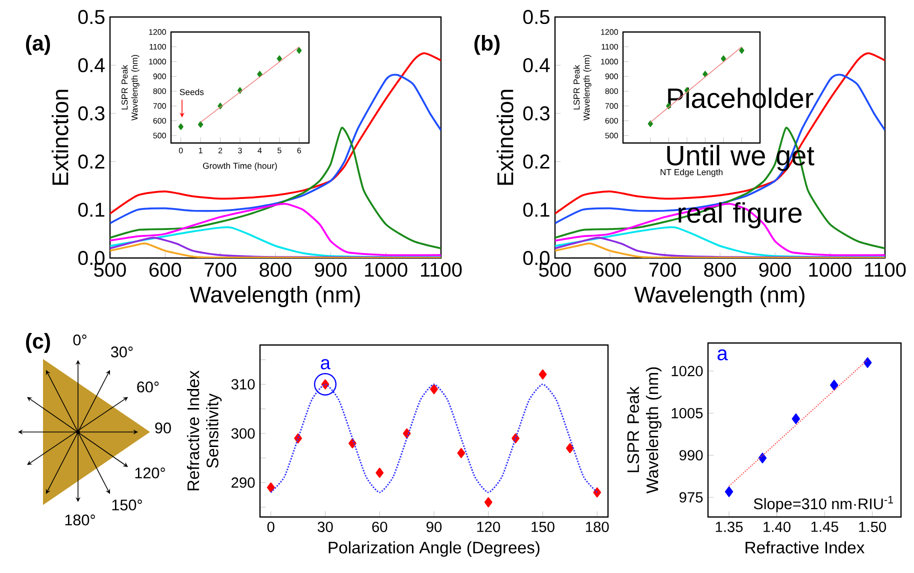 This screenshot has height=573, width=914. Describe the element at coordinates (243, 384) in the screenshot. I see `y-tick-label: 310` at that location.